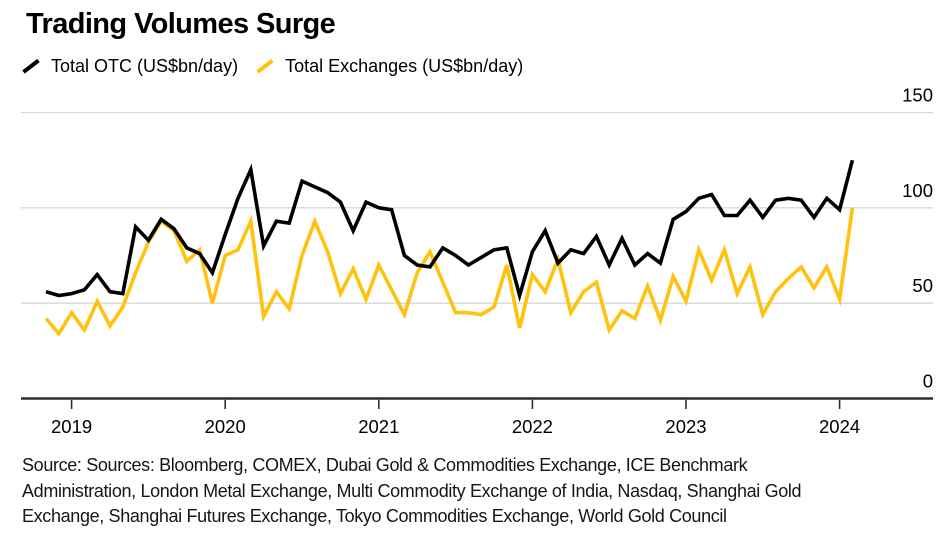 The width and height of the screenshot is (951, 542). Describe the element at coordinates (404, 66) in the screenshot. I see `legend-label-exchanges: Total Exchanges (US$bn/day)` at that location.